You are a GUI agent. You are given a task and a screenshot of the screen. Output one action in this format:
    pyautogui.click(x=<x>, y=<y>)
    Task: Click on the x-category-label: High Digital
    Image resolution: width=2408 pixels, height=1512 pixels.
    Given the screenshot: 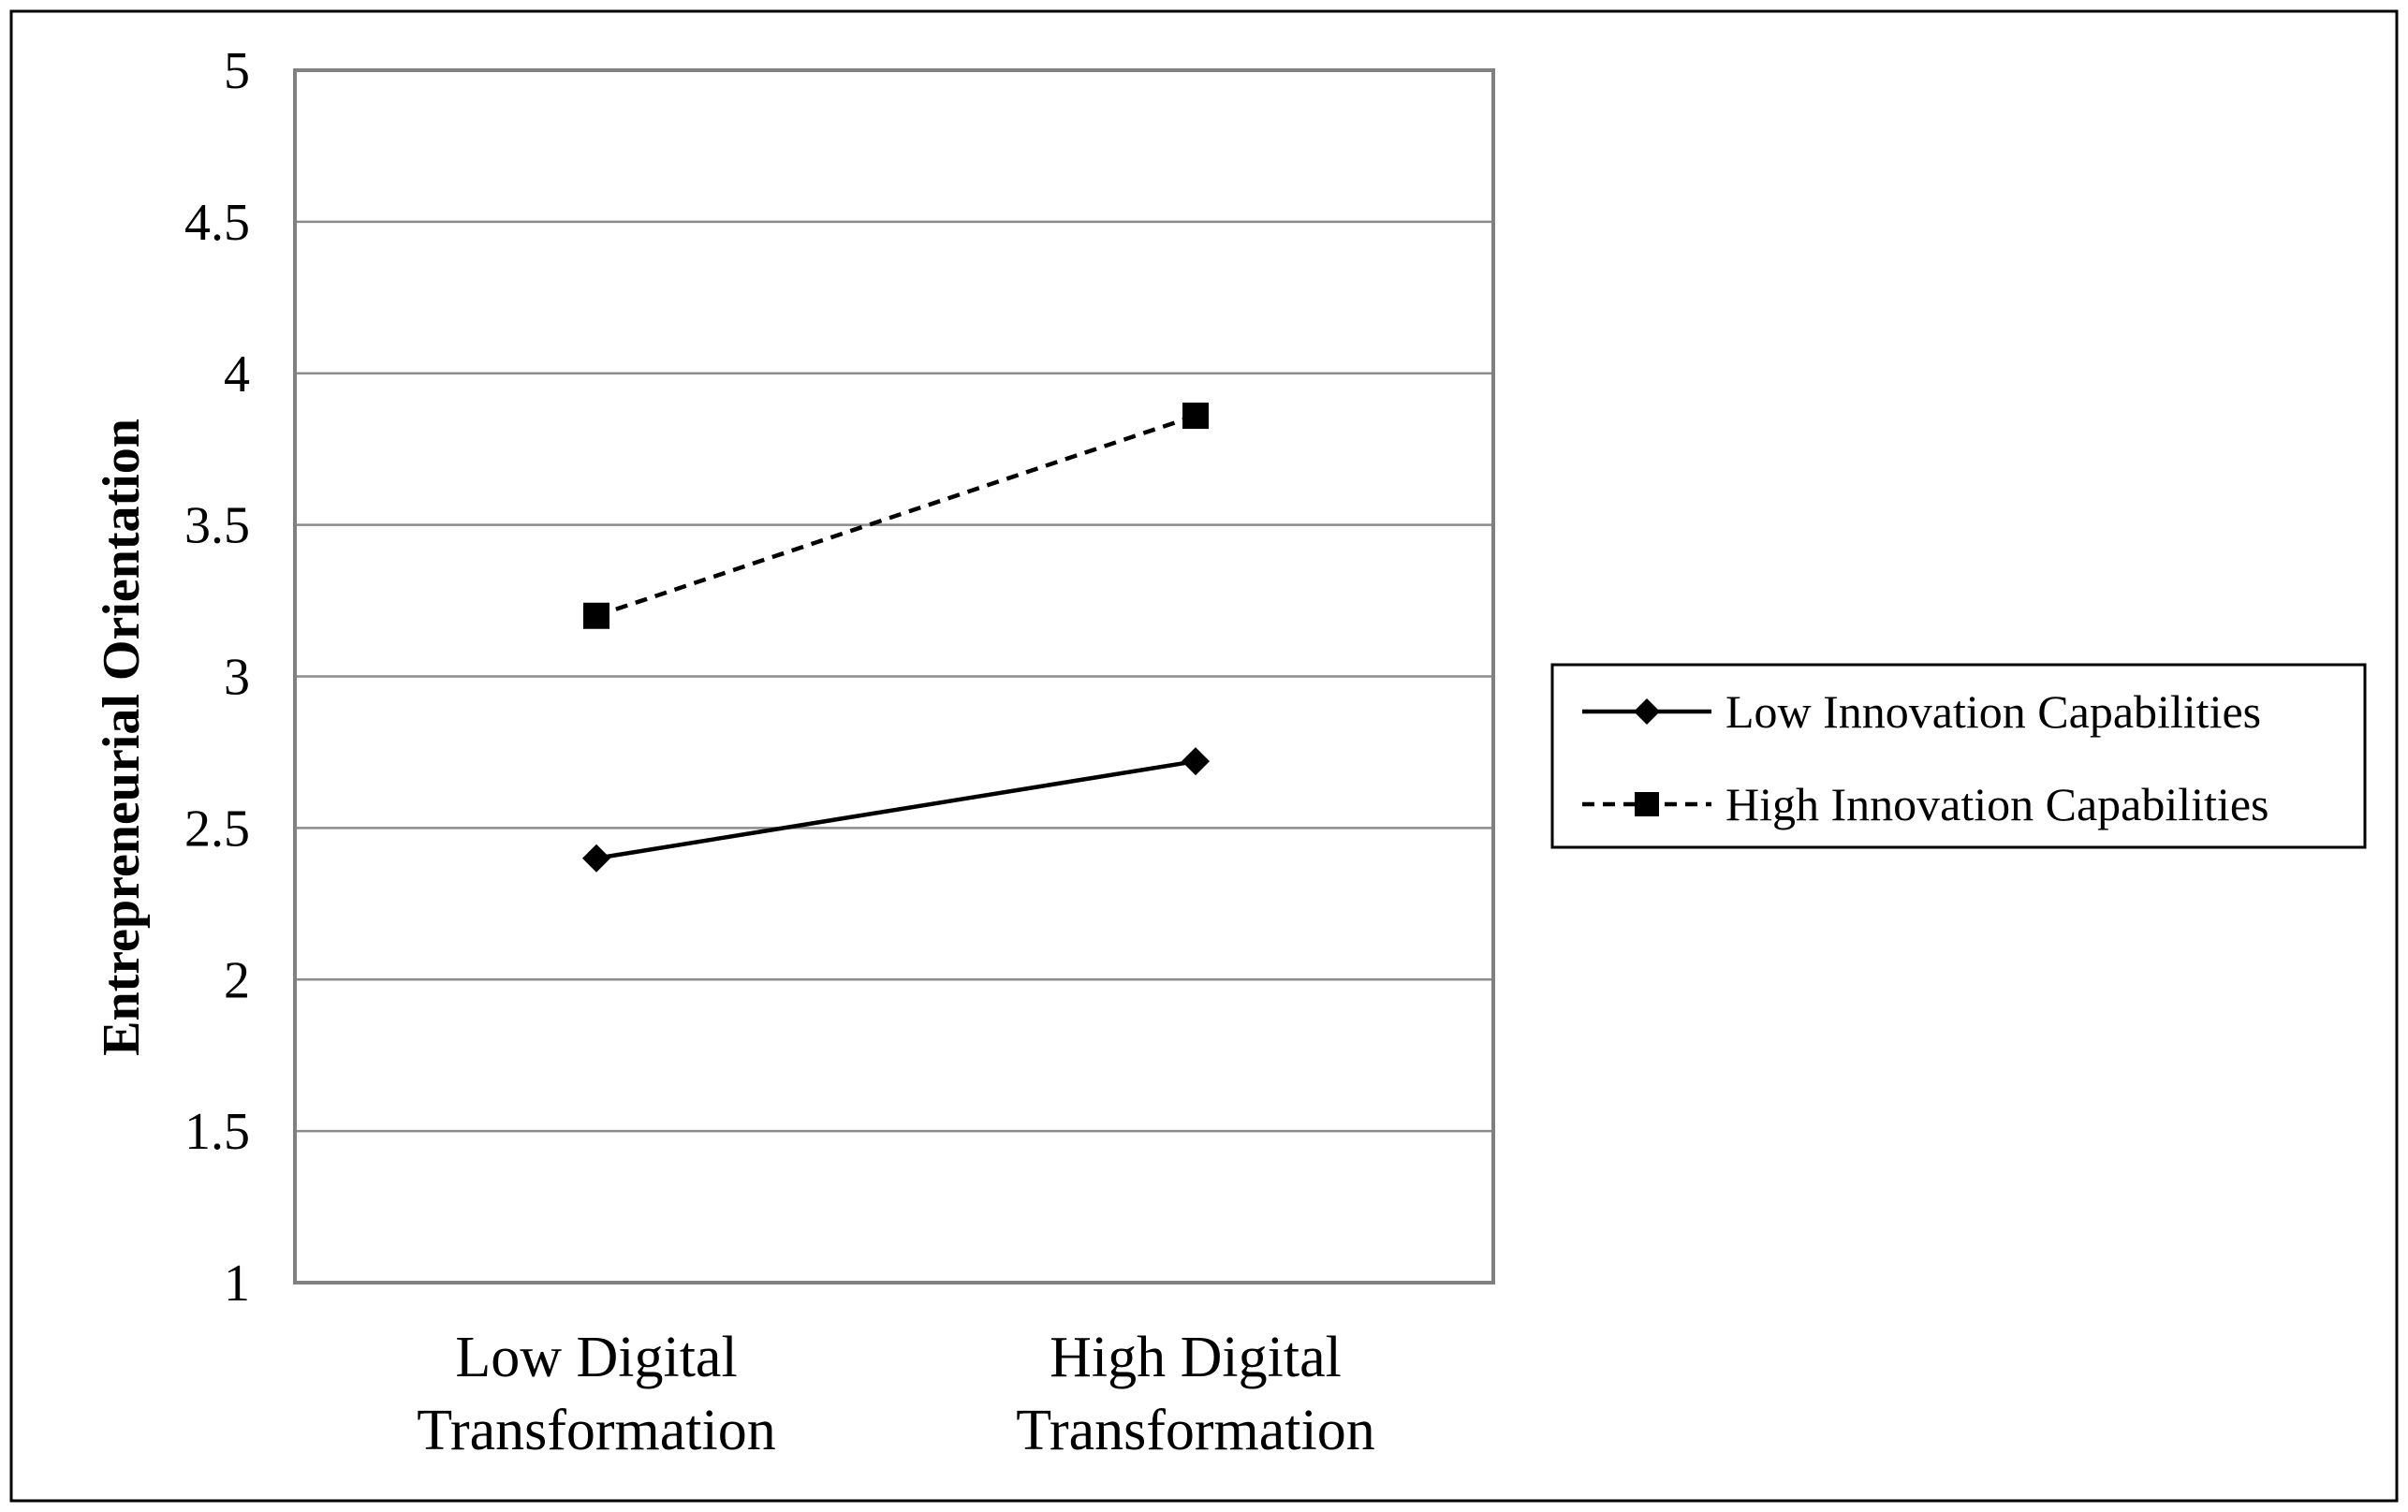 What is the action you would take?
    pyautogui.click(x=1196, y=1357)
    